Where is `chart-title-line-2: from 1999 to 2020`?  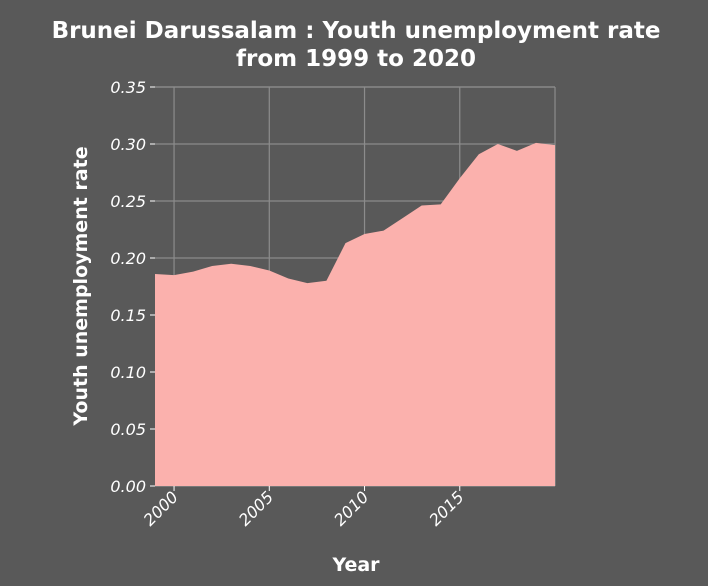 chart-title-line-2: from 1999 to 2020 is located at coordinates (356, 59).